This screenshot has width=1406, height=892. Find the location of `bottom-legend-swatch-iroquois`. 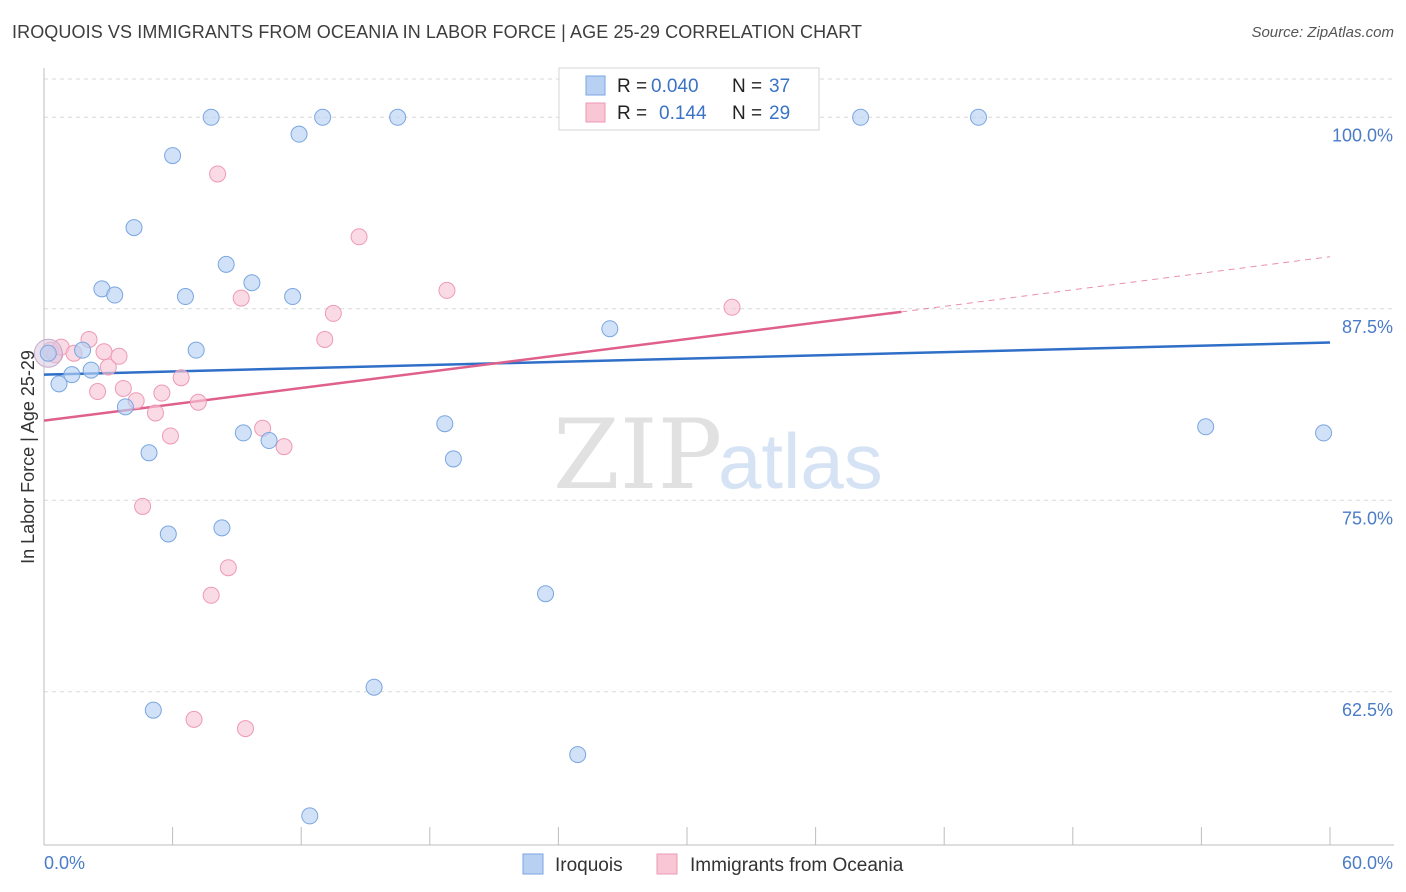

bottom-legend-swatch-iroquois is located at coordinates (533, 864).